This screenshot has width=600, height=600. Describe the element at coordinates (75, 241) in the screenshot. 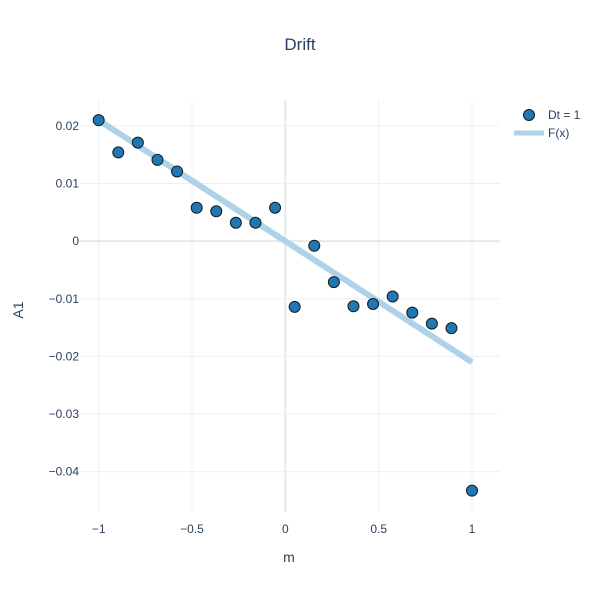

I see `y-tick-label: 0` at that location.